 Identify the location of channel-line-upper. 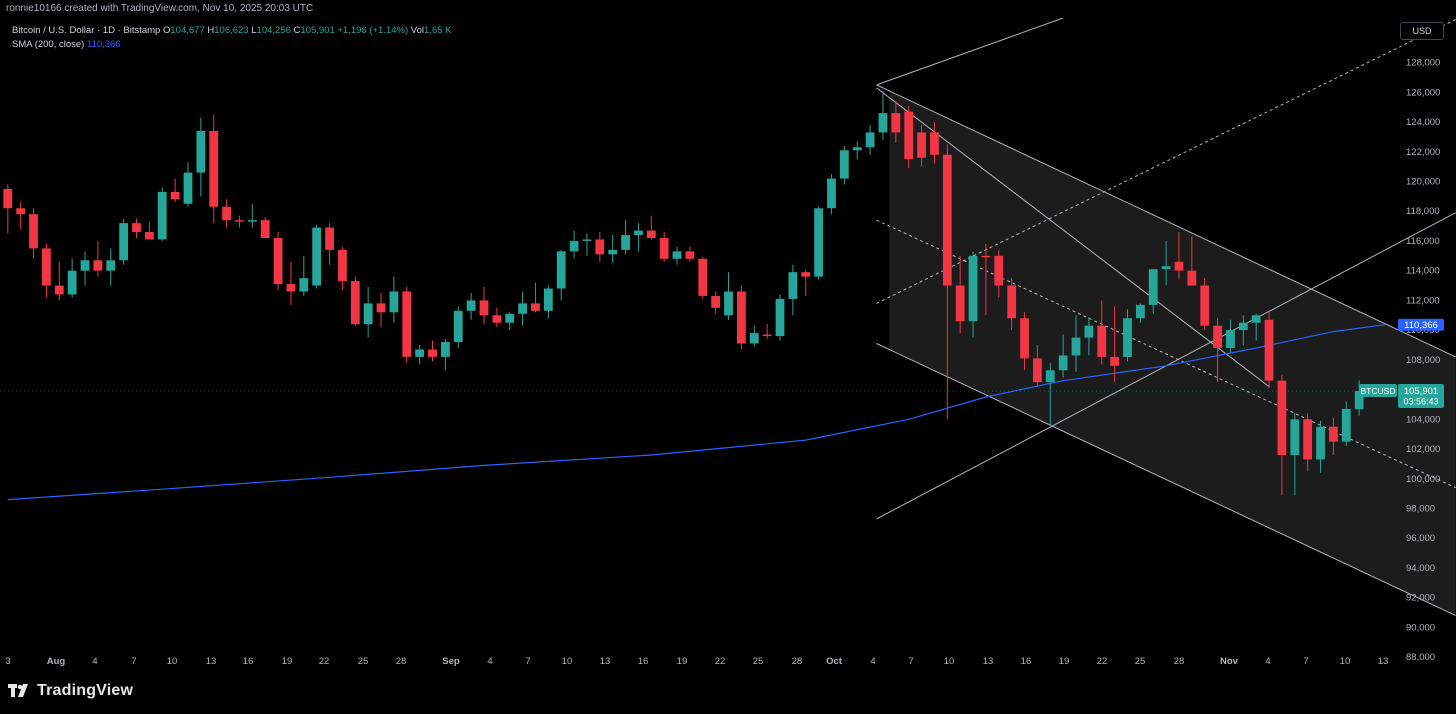
(970, 52).